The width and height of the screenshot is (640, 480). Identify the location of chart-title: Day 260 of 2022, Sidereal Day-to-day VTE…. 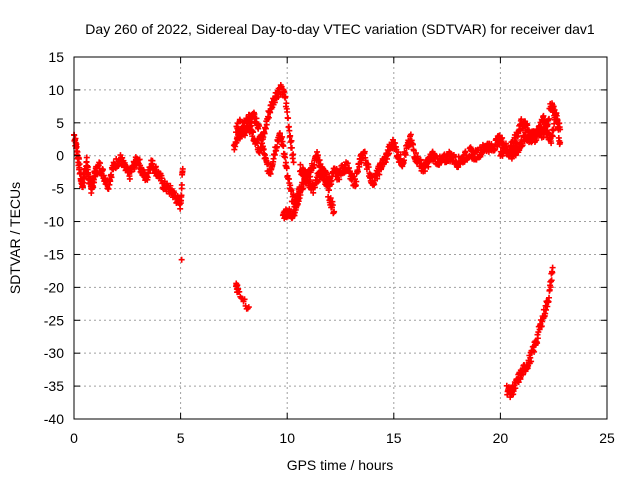
(340, 29).